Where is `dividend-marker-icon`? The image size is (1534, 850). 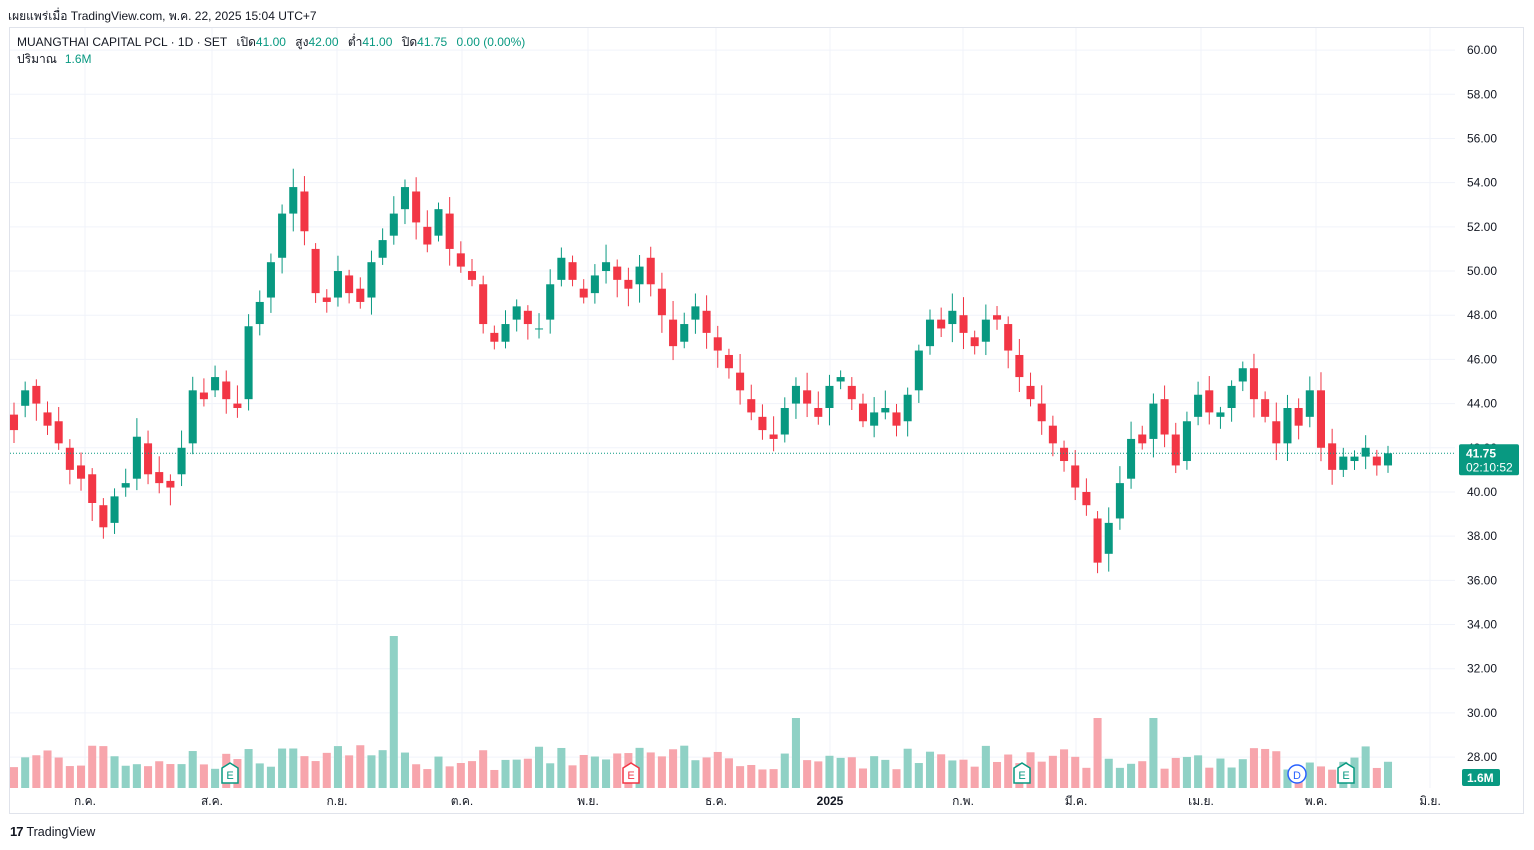 dividend-marker-icon is located at coordinates (1297, 774).